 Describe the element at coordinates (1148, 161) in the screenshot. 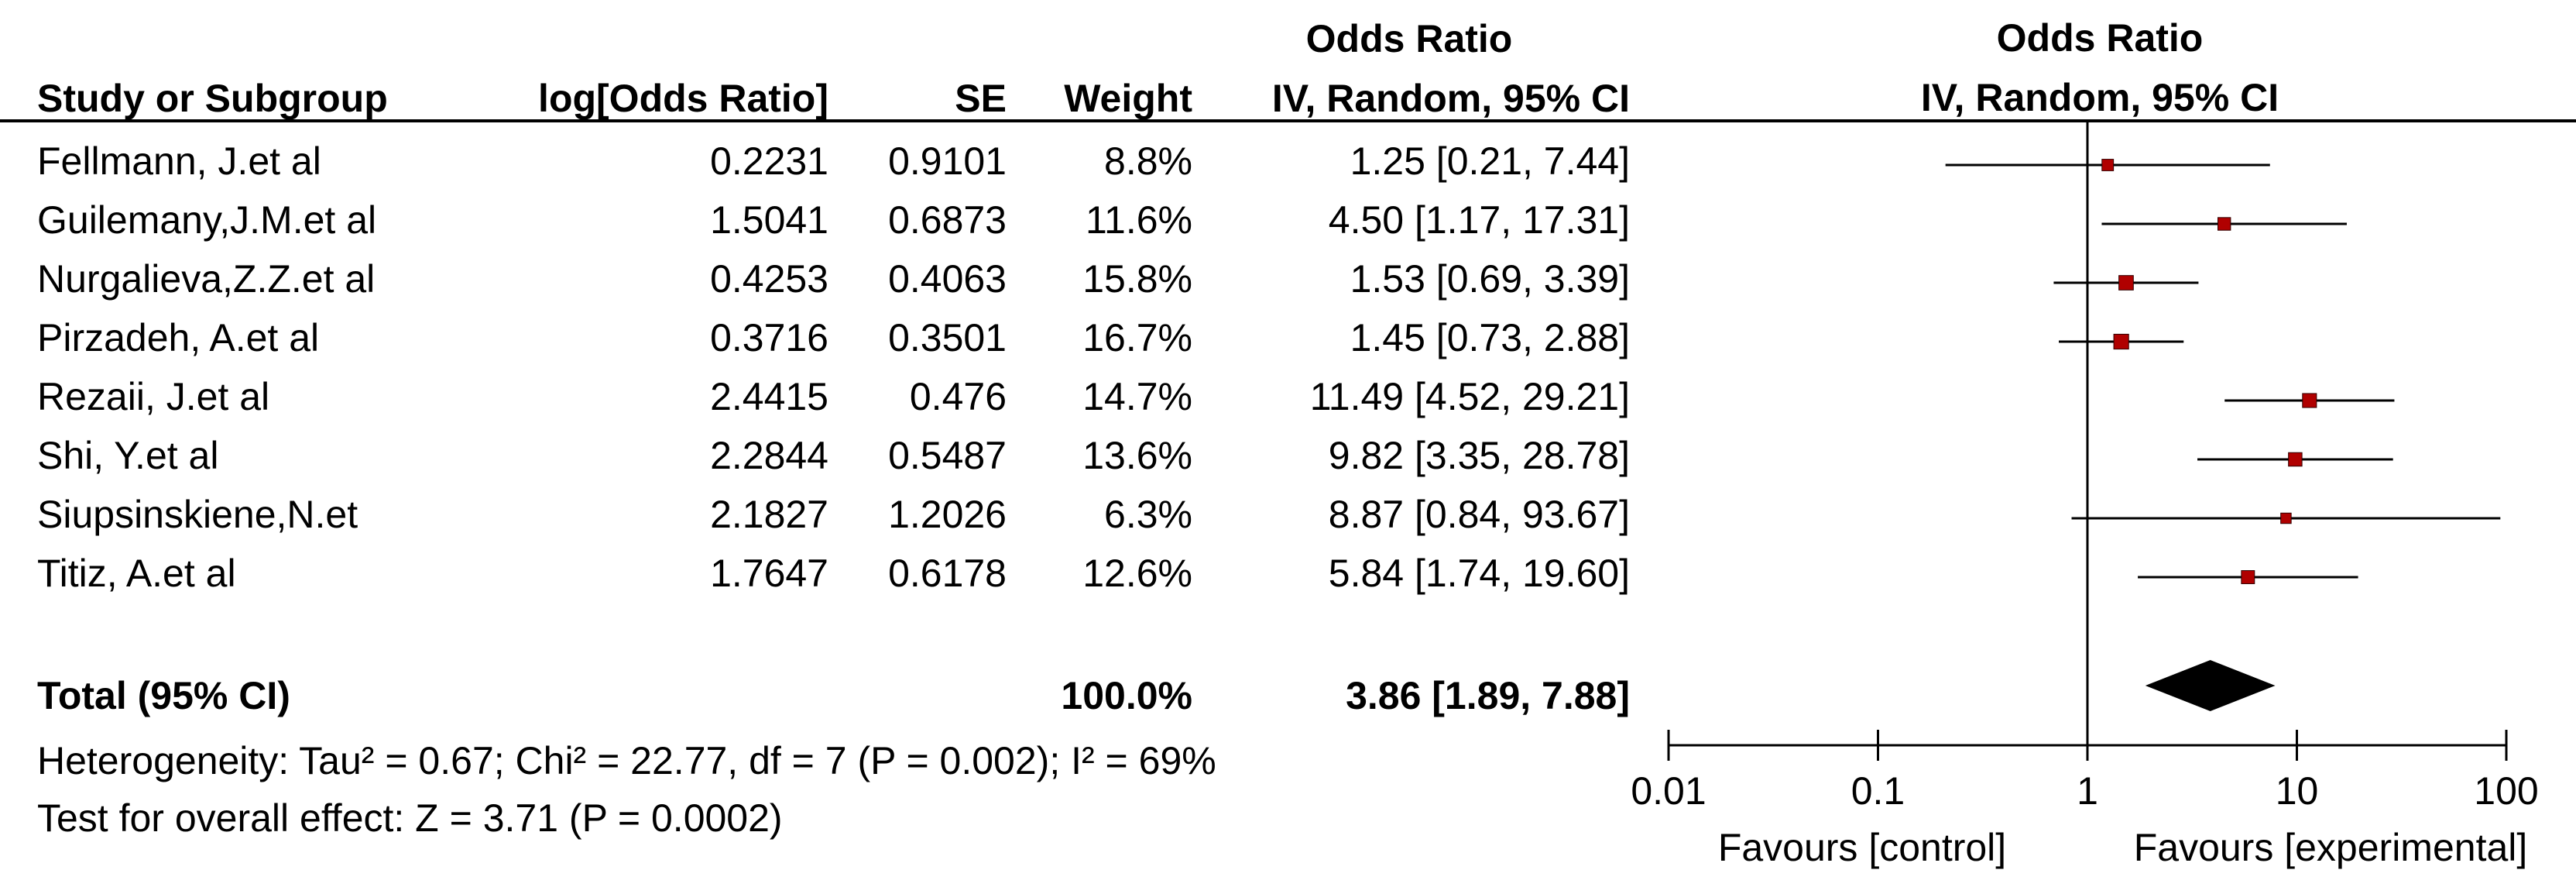

I see `weight-value: 8.8%` at that location.